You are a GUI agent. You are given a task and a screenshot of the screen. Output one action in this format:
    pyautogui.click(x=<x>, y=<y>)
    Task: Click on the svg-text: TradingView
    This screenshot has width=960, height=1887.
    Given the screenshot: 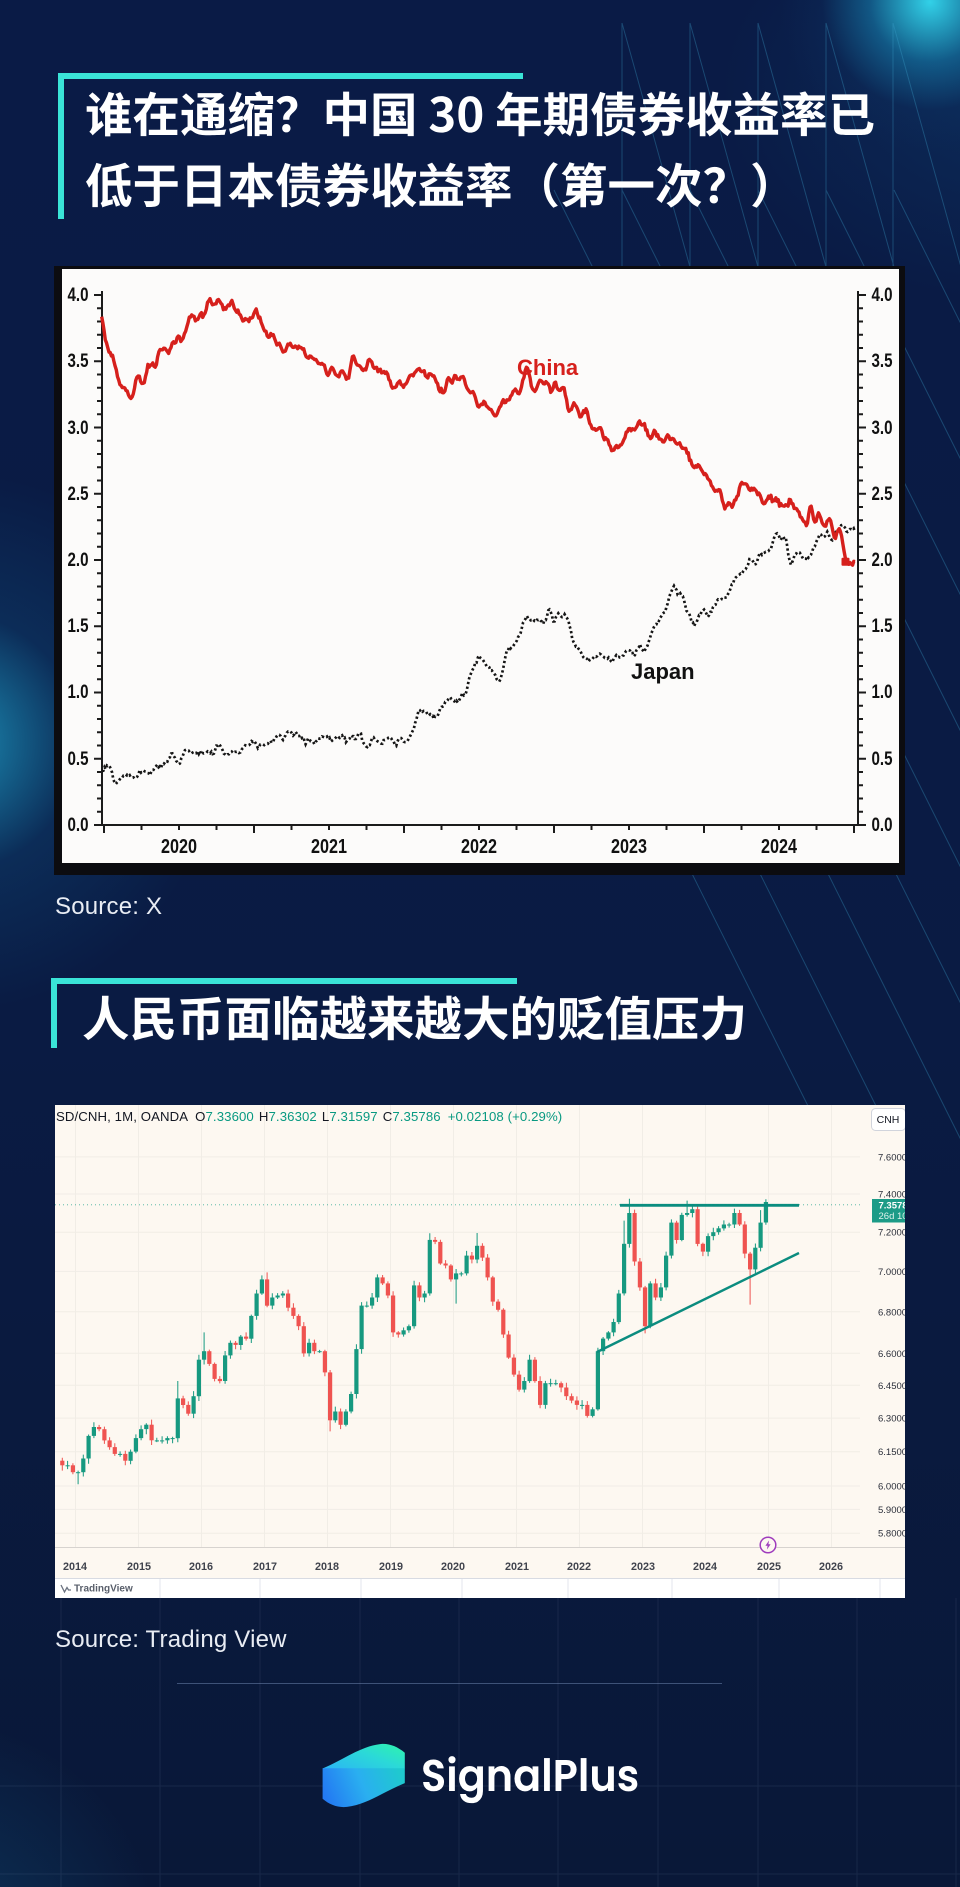 What is the action you would take?
    pyautogui.click(x=103, y=1589)
    